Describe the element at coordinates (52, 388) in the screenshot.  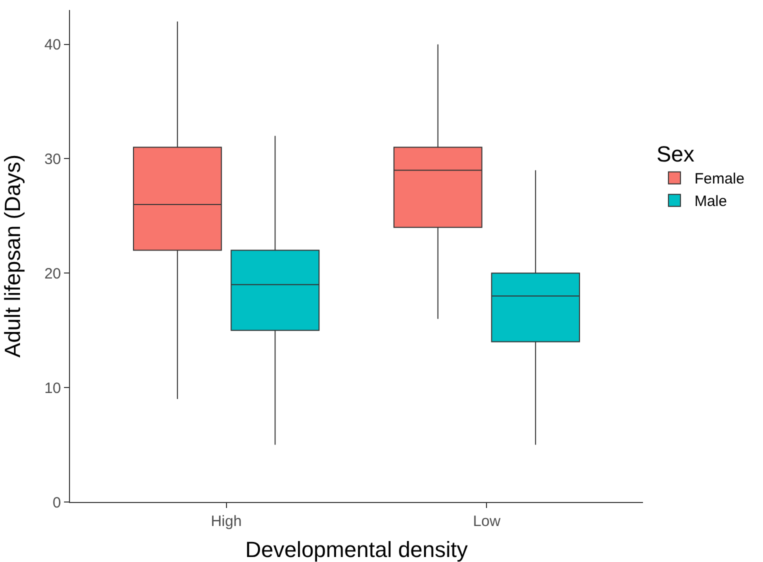
I see `y-tick-label: 10` at that location.